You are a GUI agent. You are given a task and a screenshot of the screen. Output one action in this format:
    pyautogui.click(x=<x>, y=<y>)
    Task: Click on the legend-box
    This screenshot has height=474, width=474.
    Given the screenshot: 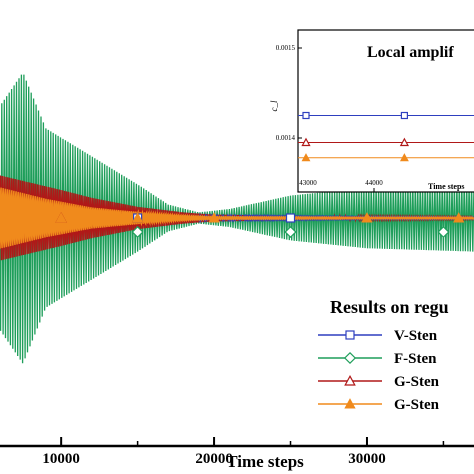 What is the action you would take?
    pyautogui.click(x=393, y=355)
    